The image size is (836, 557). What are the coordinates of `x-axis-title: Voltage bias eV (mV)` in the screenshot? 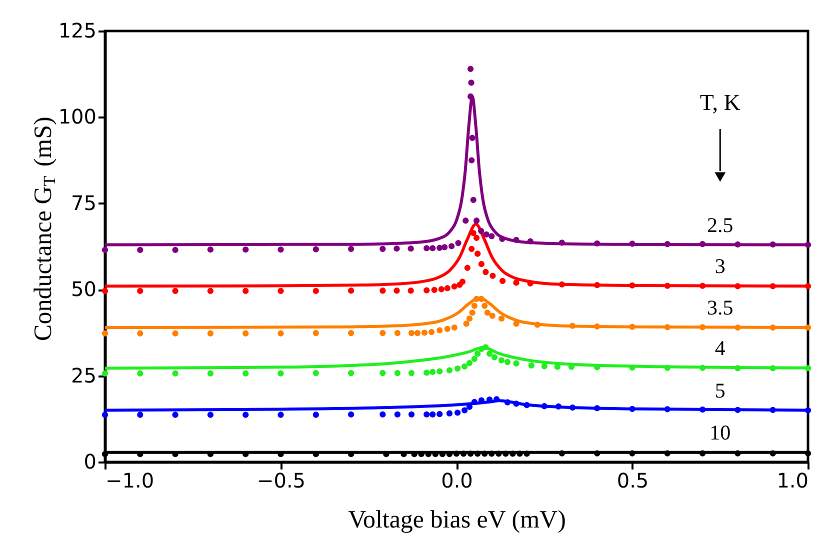 It's located at (457, 520).